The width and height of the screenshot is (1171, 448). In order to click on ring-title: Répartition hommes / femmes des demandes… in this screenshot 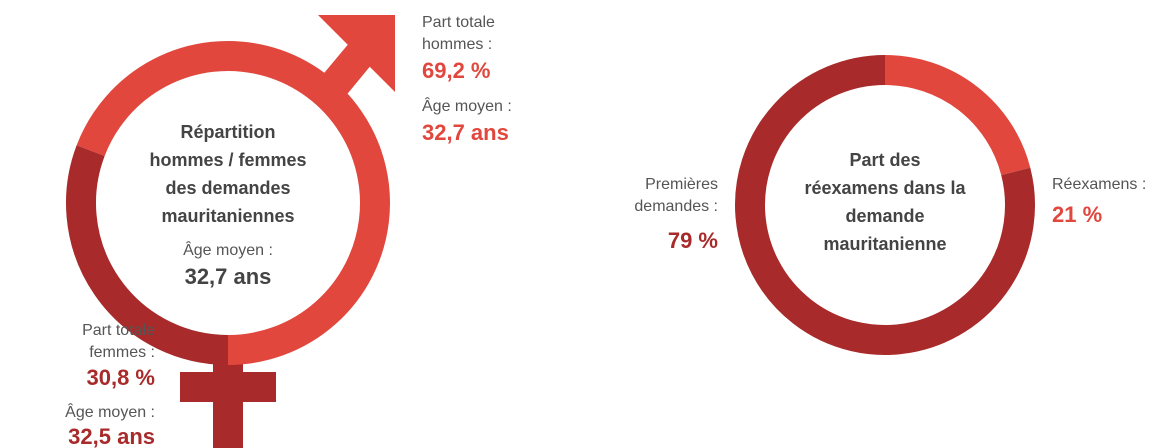, I will do `click(228, 174)`.